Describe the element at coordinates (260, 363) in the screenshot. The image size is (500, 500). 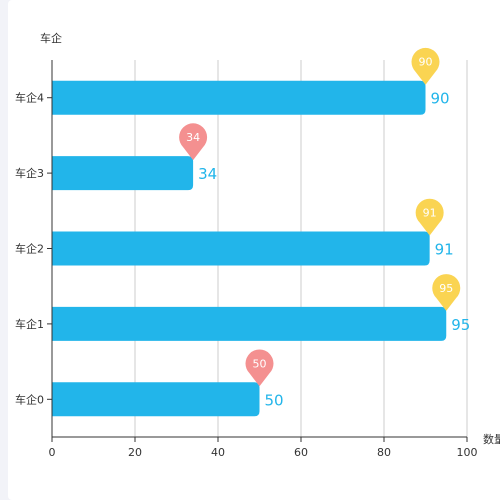
I see `marker-label: 50` at that location.